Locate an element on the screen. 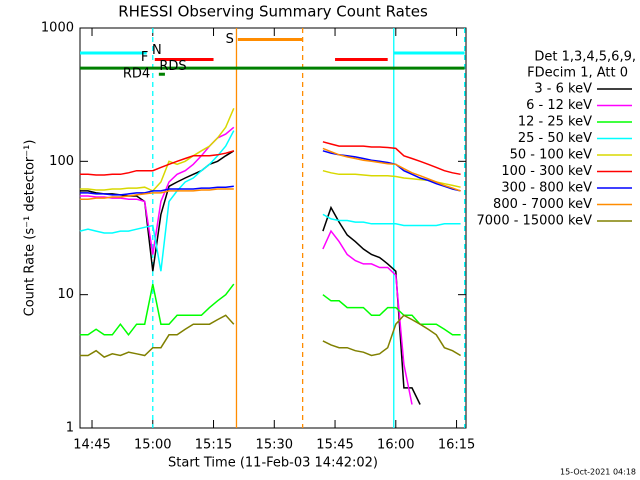 The height and width of the screenshot is (480, 640). legend-label: 7000 - 15000 keV is located at coordinates (535, 221).